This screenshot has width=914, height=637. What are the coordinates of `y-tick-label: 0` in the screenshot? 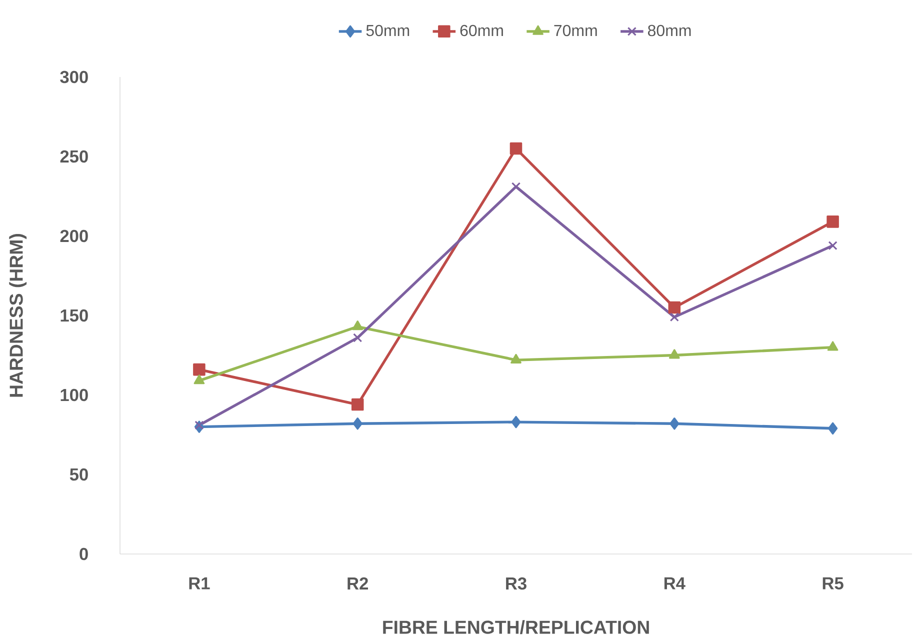 It's located at (84, 554).